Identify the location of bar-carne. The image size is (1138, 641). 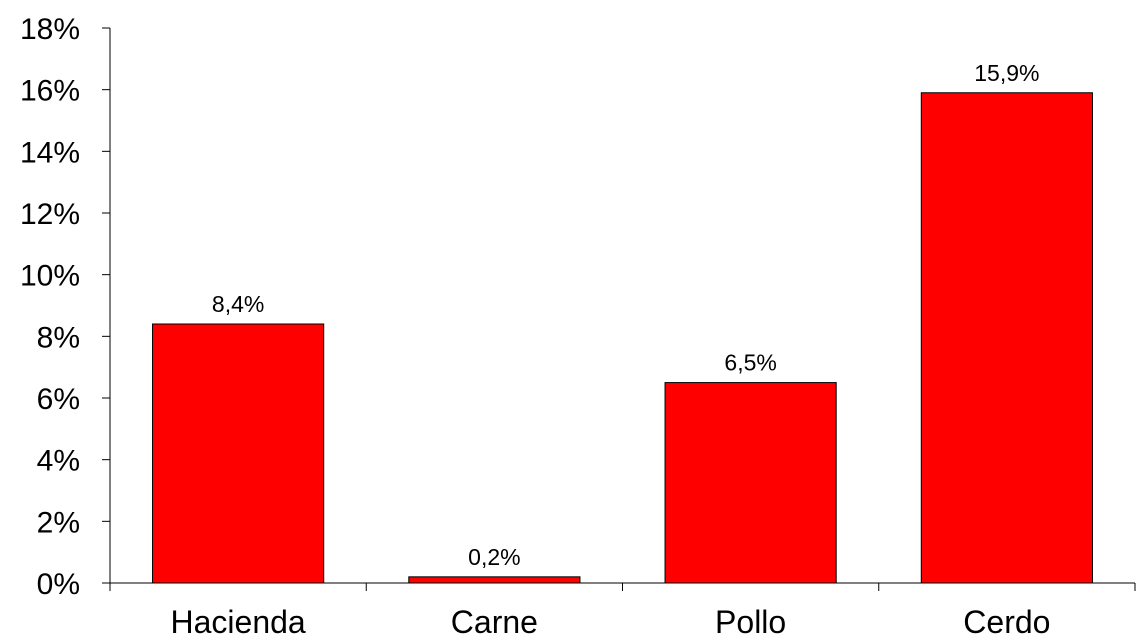
(494, 580).